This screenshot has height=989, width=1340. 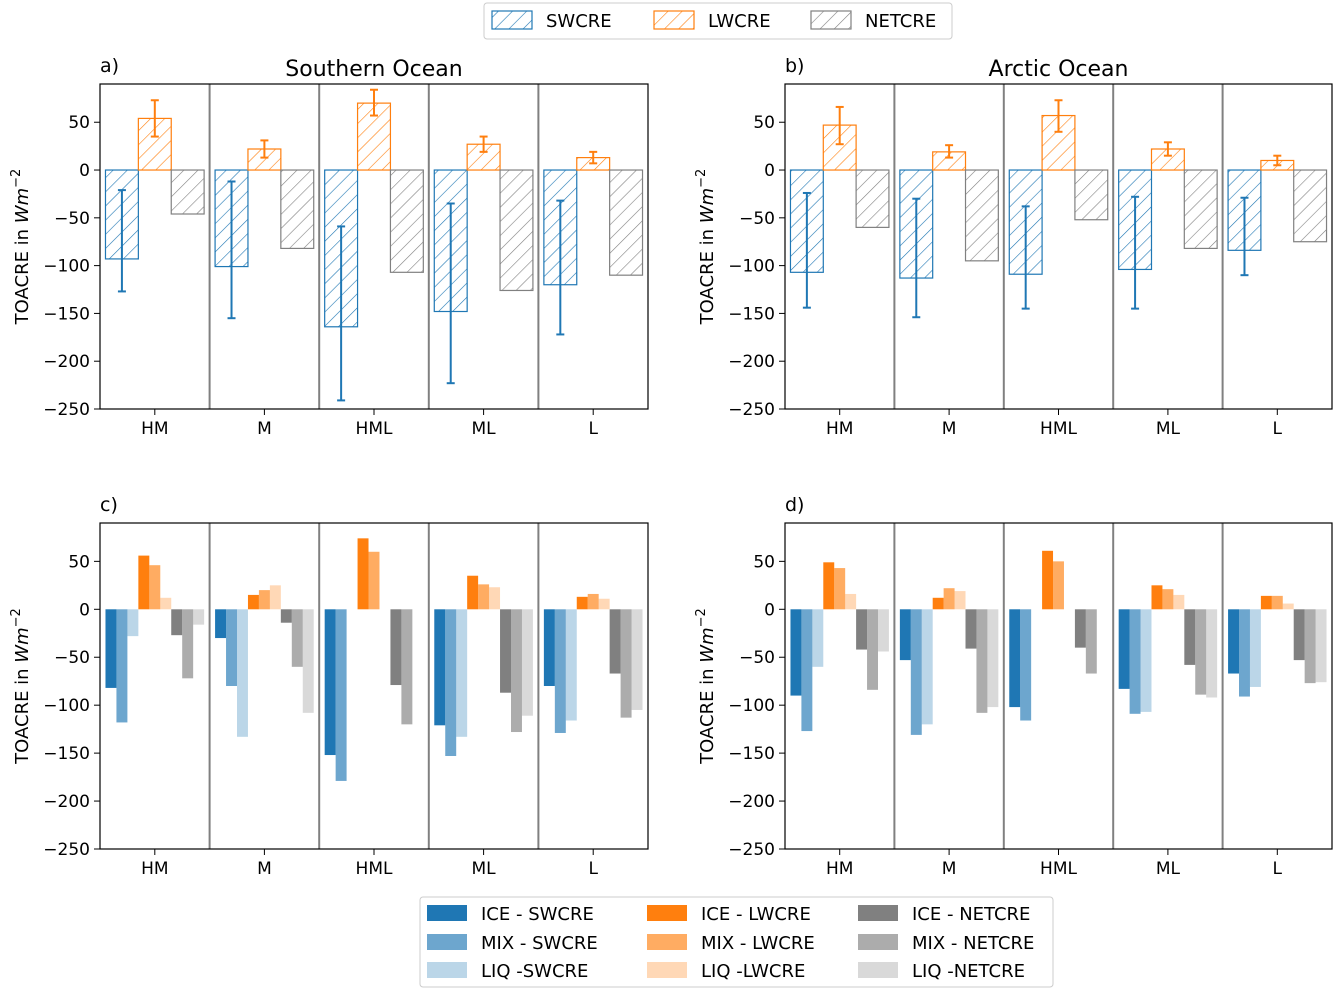 I want to click on legend-item-liq-netcre: LIQ -NETCRE, so click(x=941, y=971).